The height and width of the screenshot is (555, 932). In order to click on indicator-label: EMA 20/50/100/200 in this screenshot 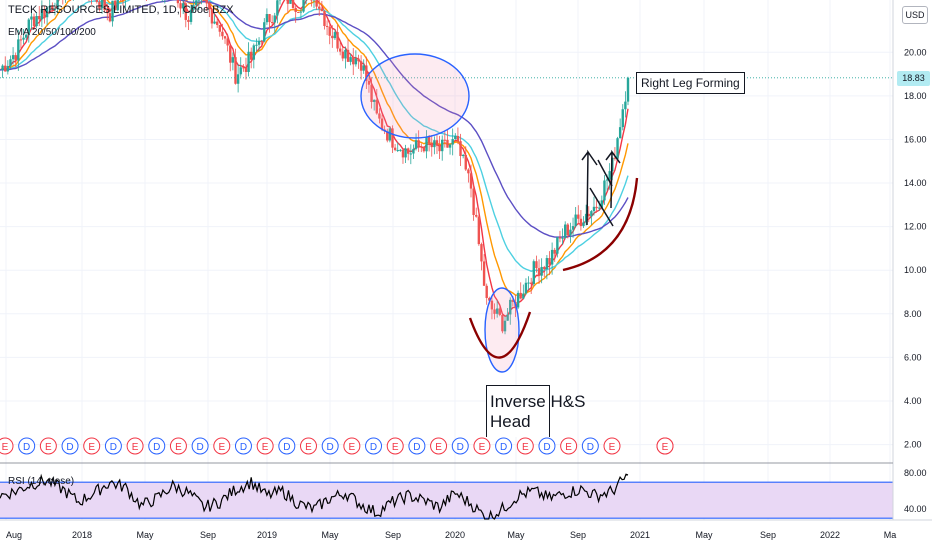, I will do `click(52, 32)`.